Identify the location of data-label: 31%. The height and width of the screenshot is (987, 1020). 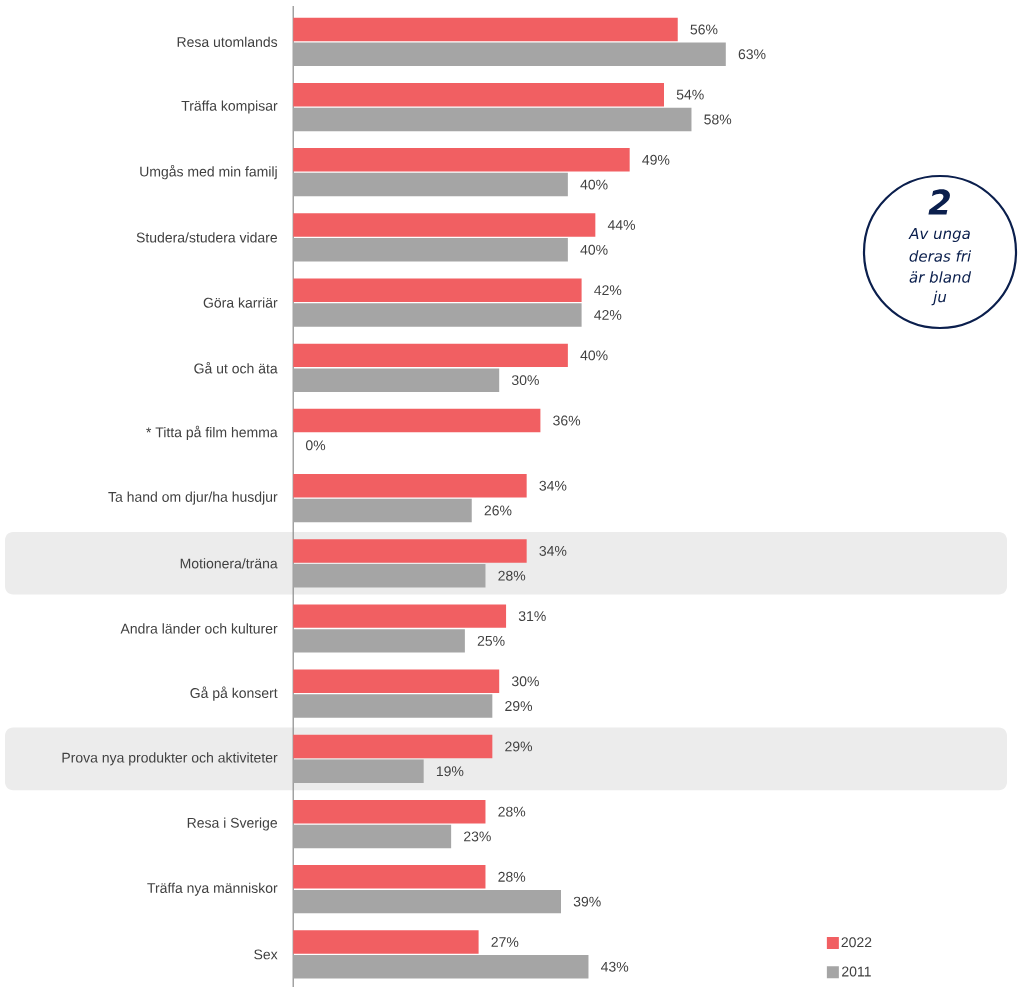
(532, 616).